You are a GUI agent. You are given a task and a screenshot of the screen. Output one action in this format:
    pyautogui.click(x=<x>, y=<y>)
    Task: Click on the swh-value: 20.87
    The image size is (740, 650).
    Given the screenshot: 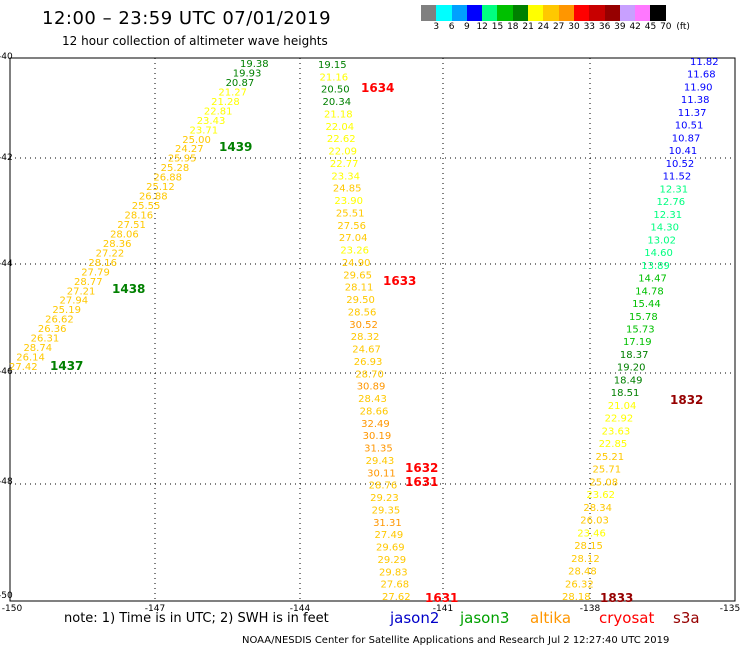 What is the action you would take?
    pyautogui.click(x=240, y=83)
    